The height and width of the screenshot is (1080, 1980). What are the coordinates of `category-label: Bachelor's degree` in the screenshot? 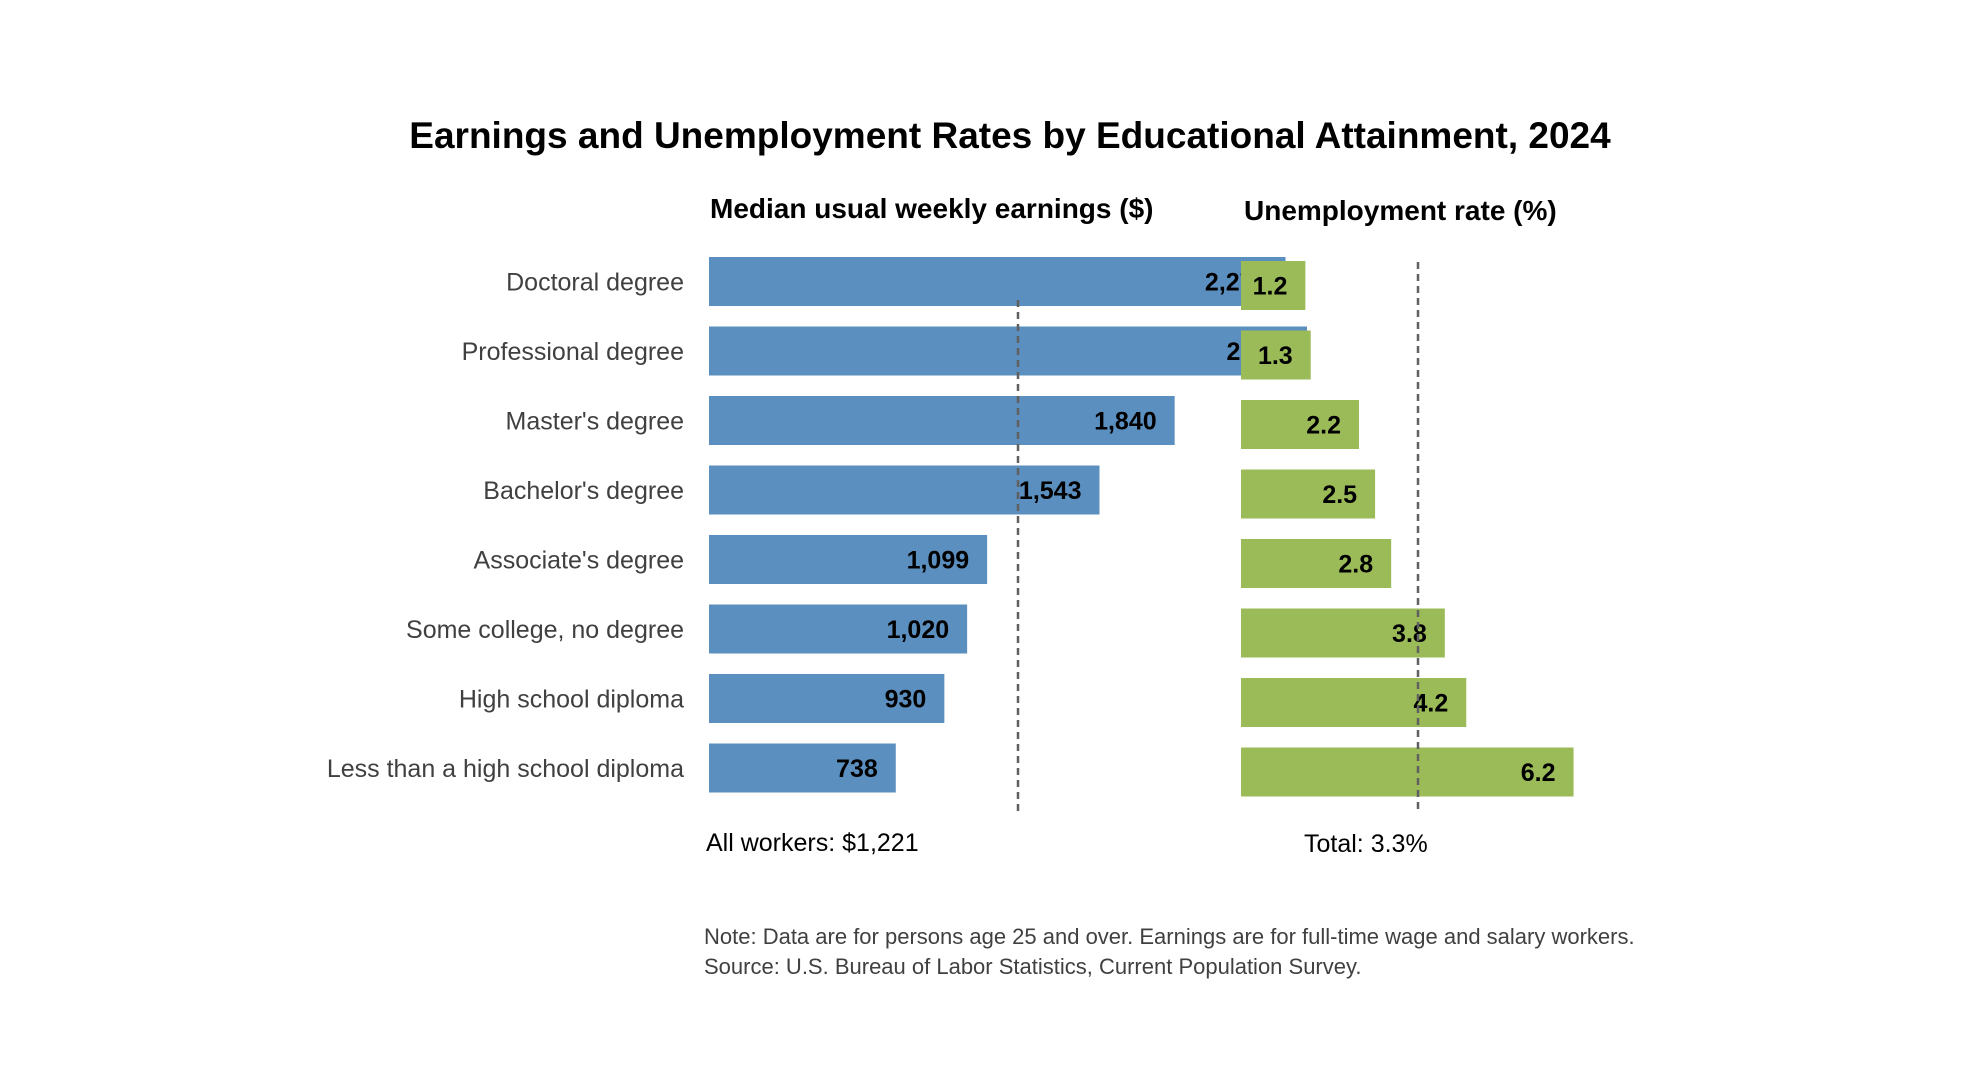 It's located at (583, 491).